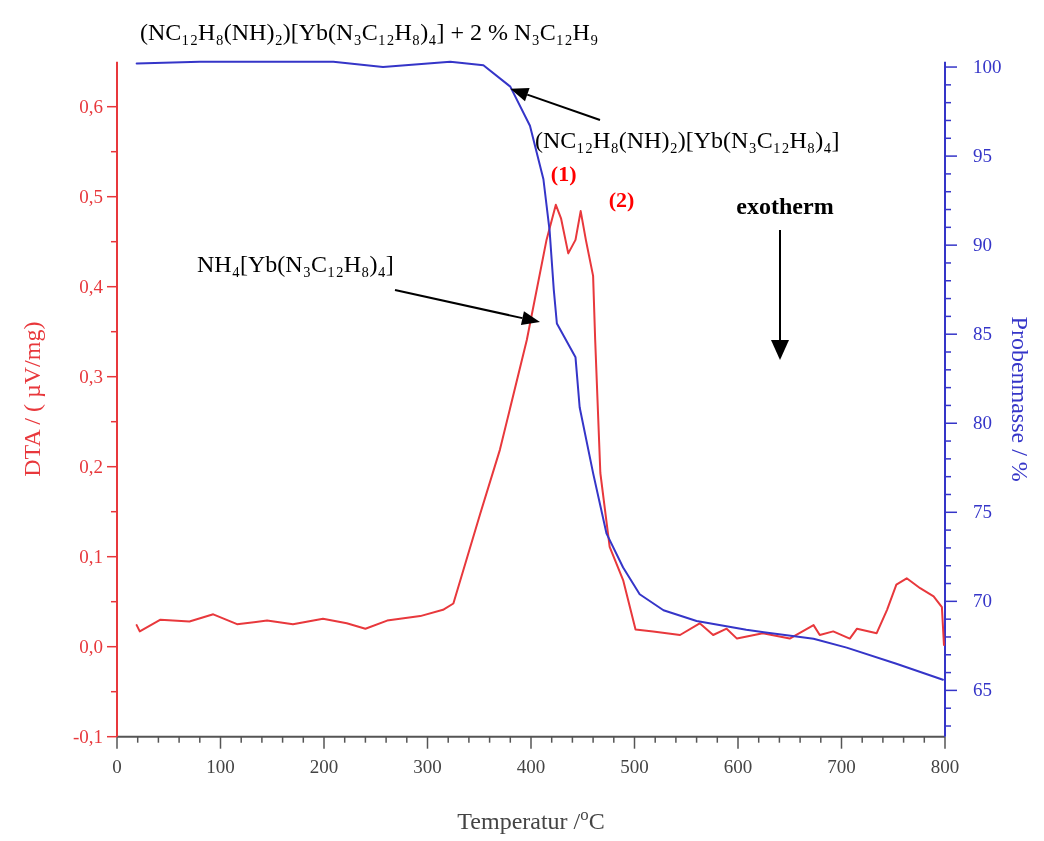 The height and width of the screenshot is (841, 1044). Describe the element at coordinates (982, 334) in the screenshot. I see `y2-tick-label: 85` at that location.